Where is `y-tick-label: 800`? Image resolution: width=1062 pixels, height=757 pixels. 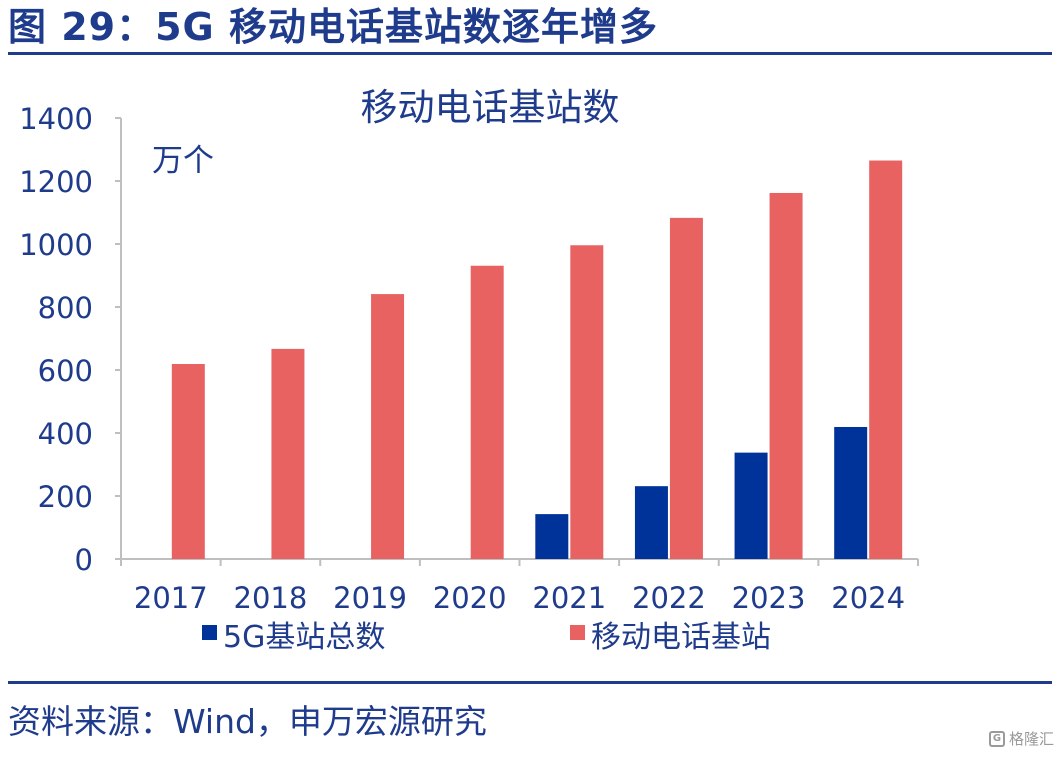
y-tick-label: 800 is located at coordinates (65, 308).